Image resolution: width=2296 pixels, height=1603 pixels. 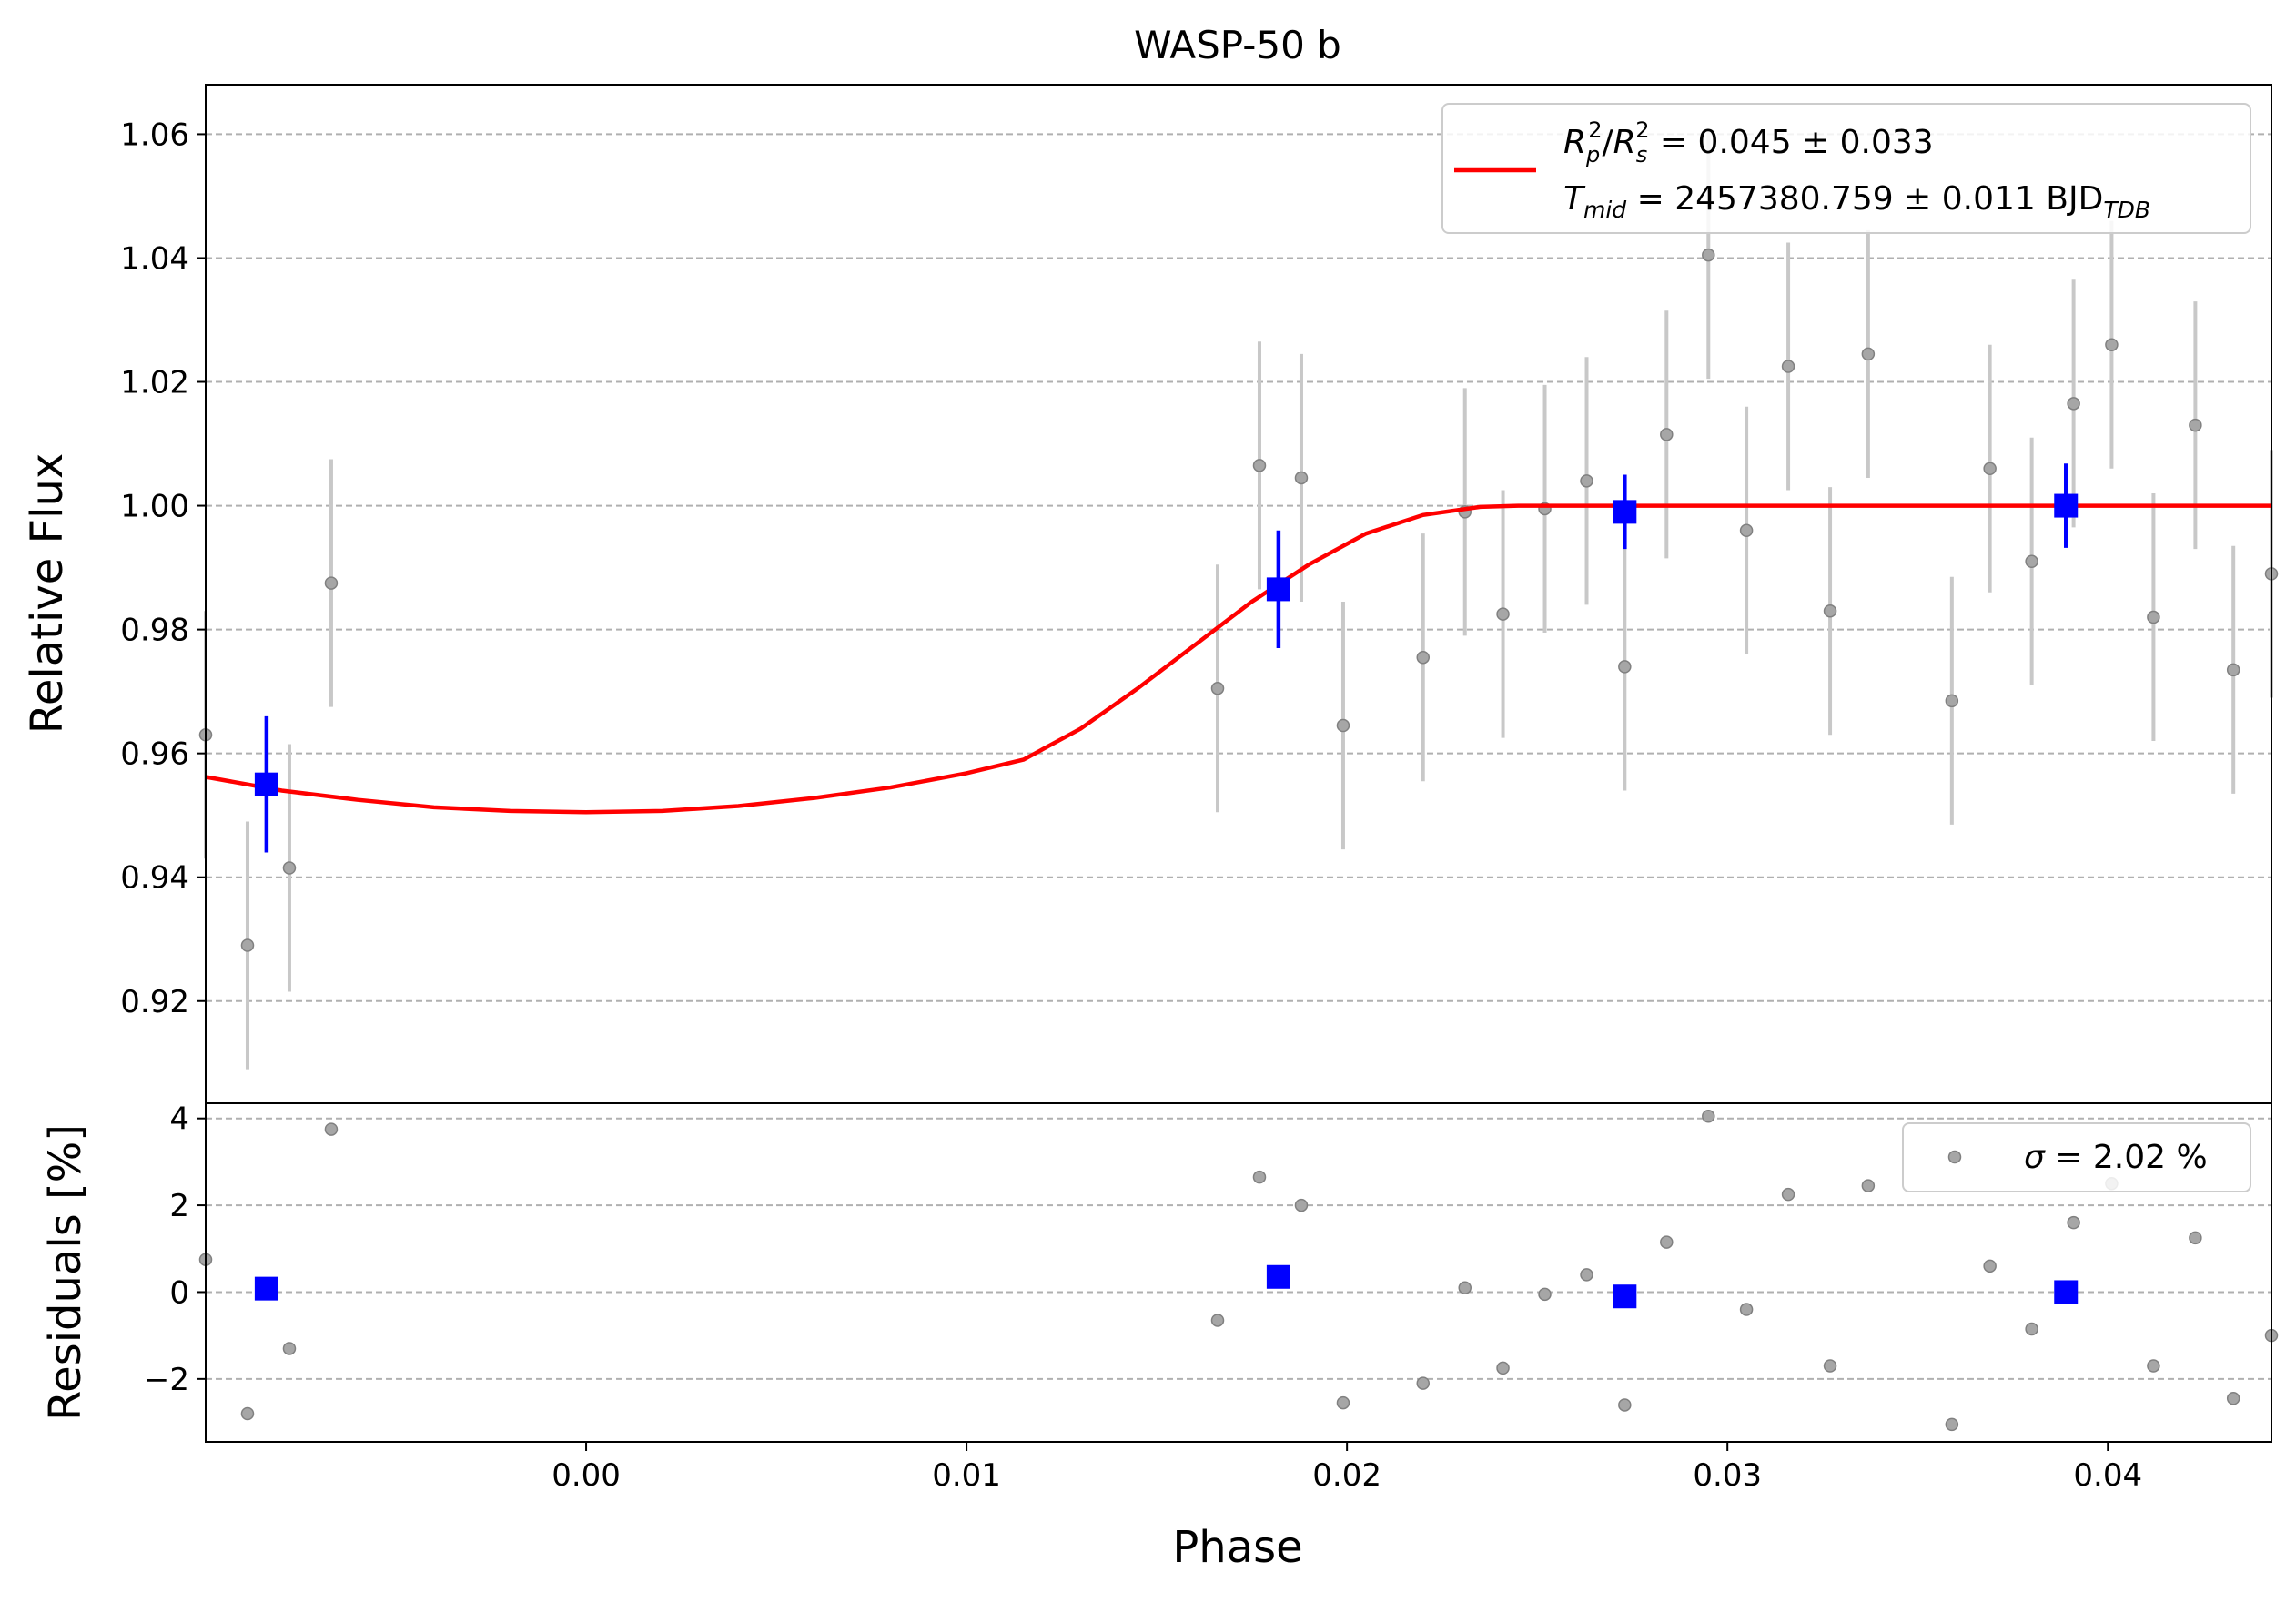 What do you see at coordinates (2116, 1157) in the screenshot?
I see `legend-sigma: σ = 2.02 %` at bounding box center [2116, 1157].